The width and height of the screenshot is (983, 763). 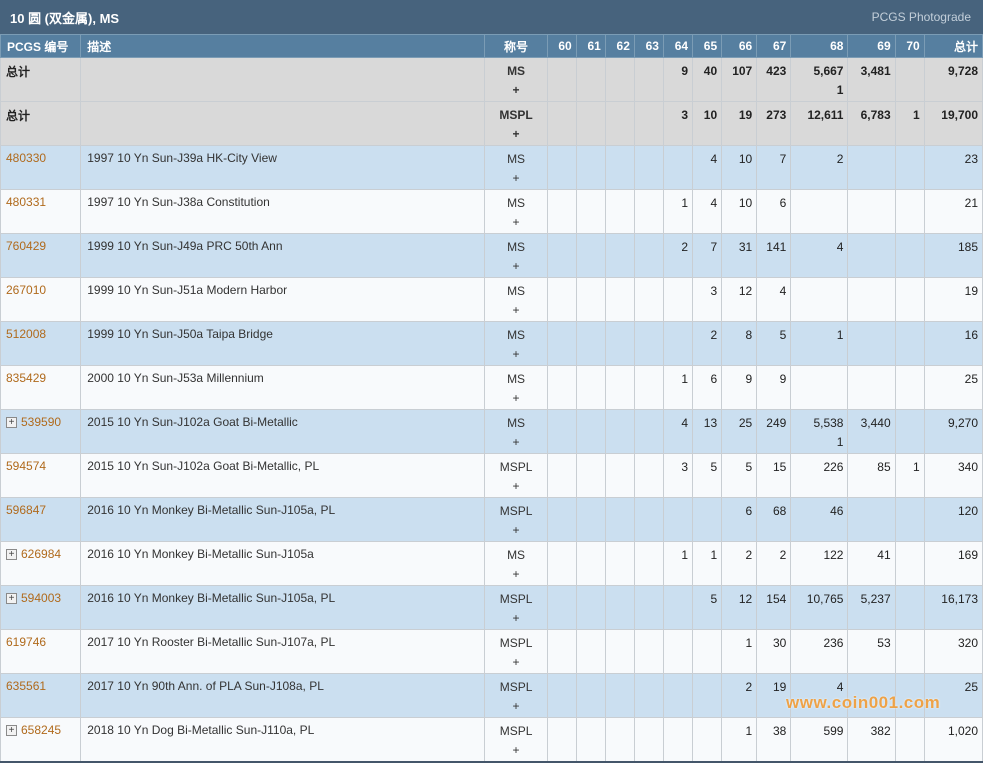 I want to click on pcgs-number-link: 619746, so click(x=26, y=642).